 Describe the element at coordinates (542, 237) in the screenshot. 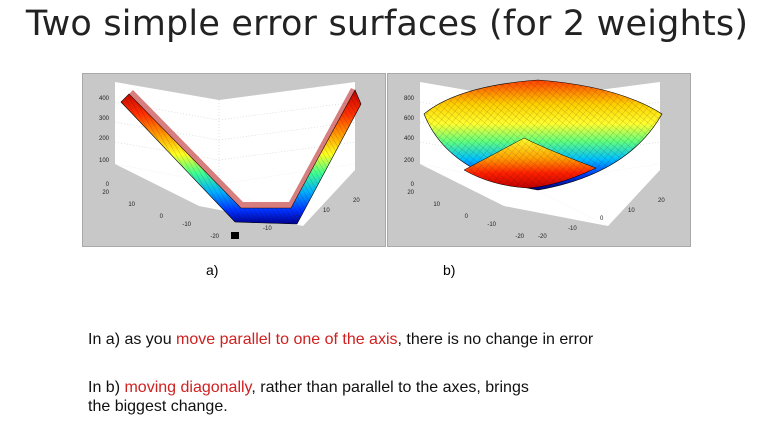

I see `y-tick: -20` at that location.